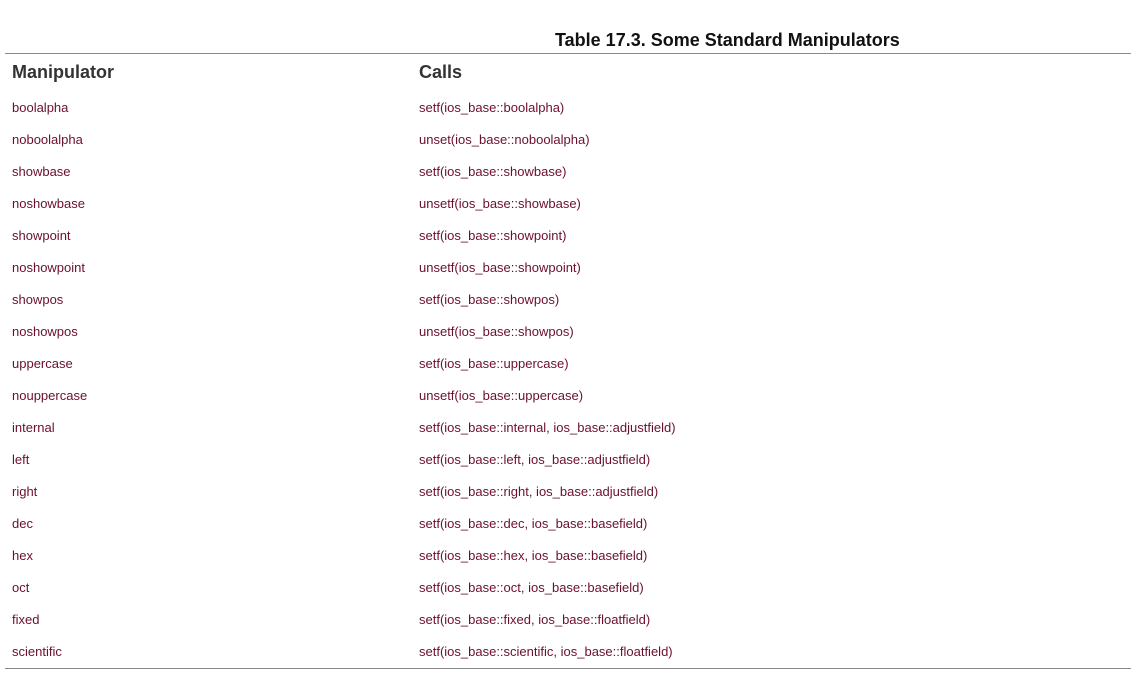  I want to click on manipulator-cell: left, so click(21, 459).